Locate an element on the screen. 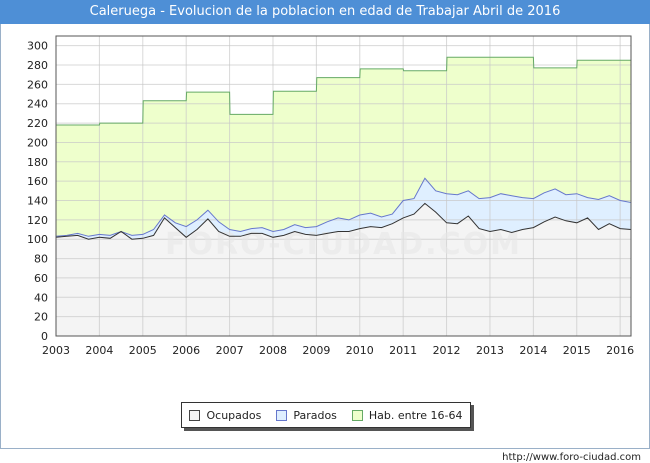 This screenshot has height=463, width=650. x-tick-label-2016: 2016 is located at coordinates (620, 350).